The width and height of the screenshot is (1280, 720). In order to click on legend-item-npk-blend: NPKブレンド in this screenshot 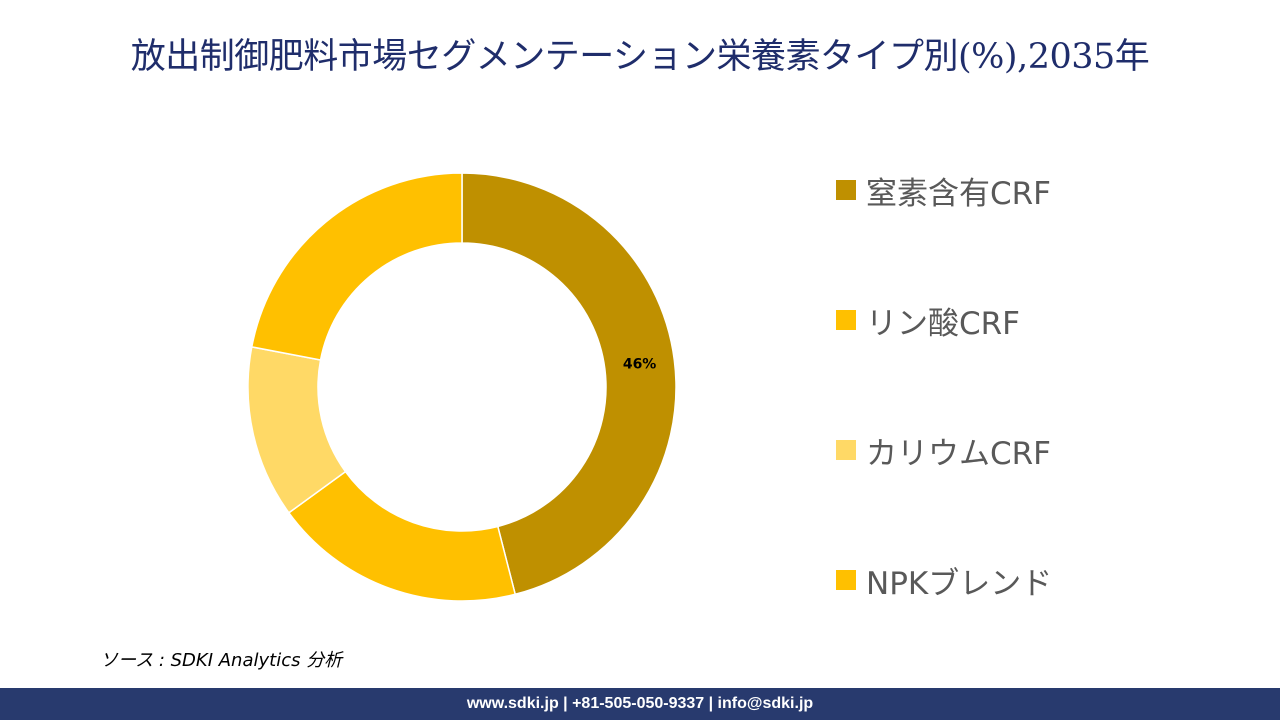, I will do `click(944, 580)`.